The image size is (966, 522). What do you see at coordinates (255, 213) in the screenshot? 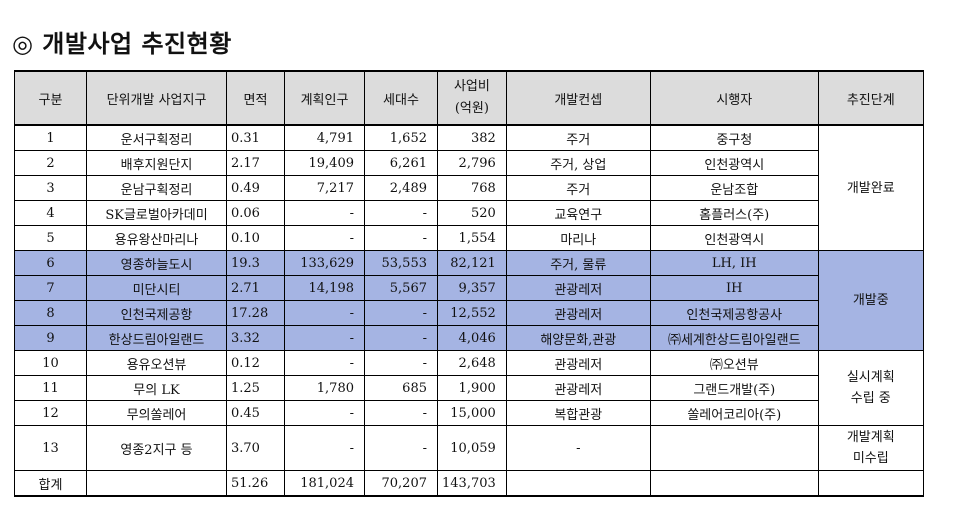
I see `cell-area: 0.06` at bounding box center [255, 213].